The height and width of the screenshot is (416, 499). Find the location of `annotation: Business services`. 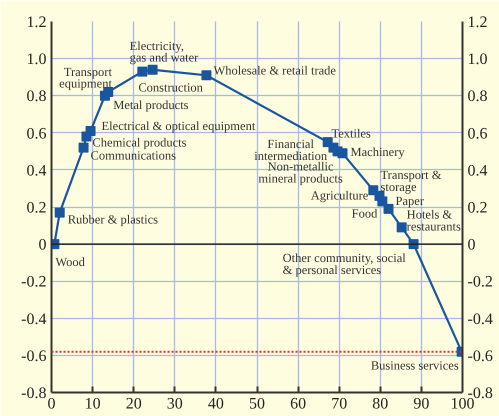

annotation: Business services is located at coordinates (414, 365).